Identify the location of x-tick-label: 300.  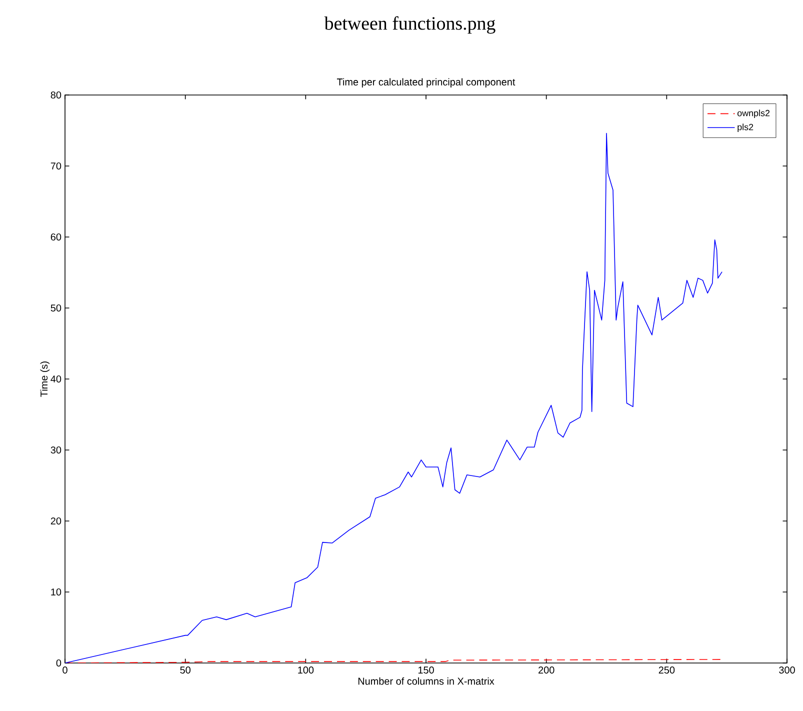
(787, 670).